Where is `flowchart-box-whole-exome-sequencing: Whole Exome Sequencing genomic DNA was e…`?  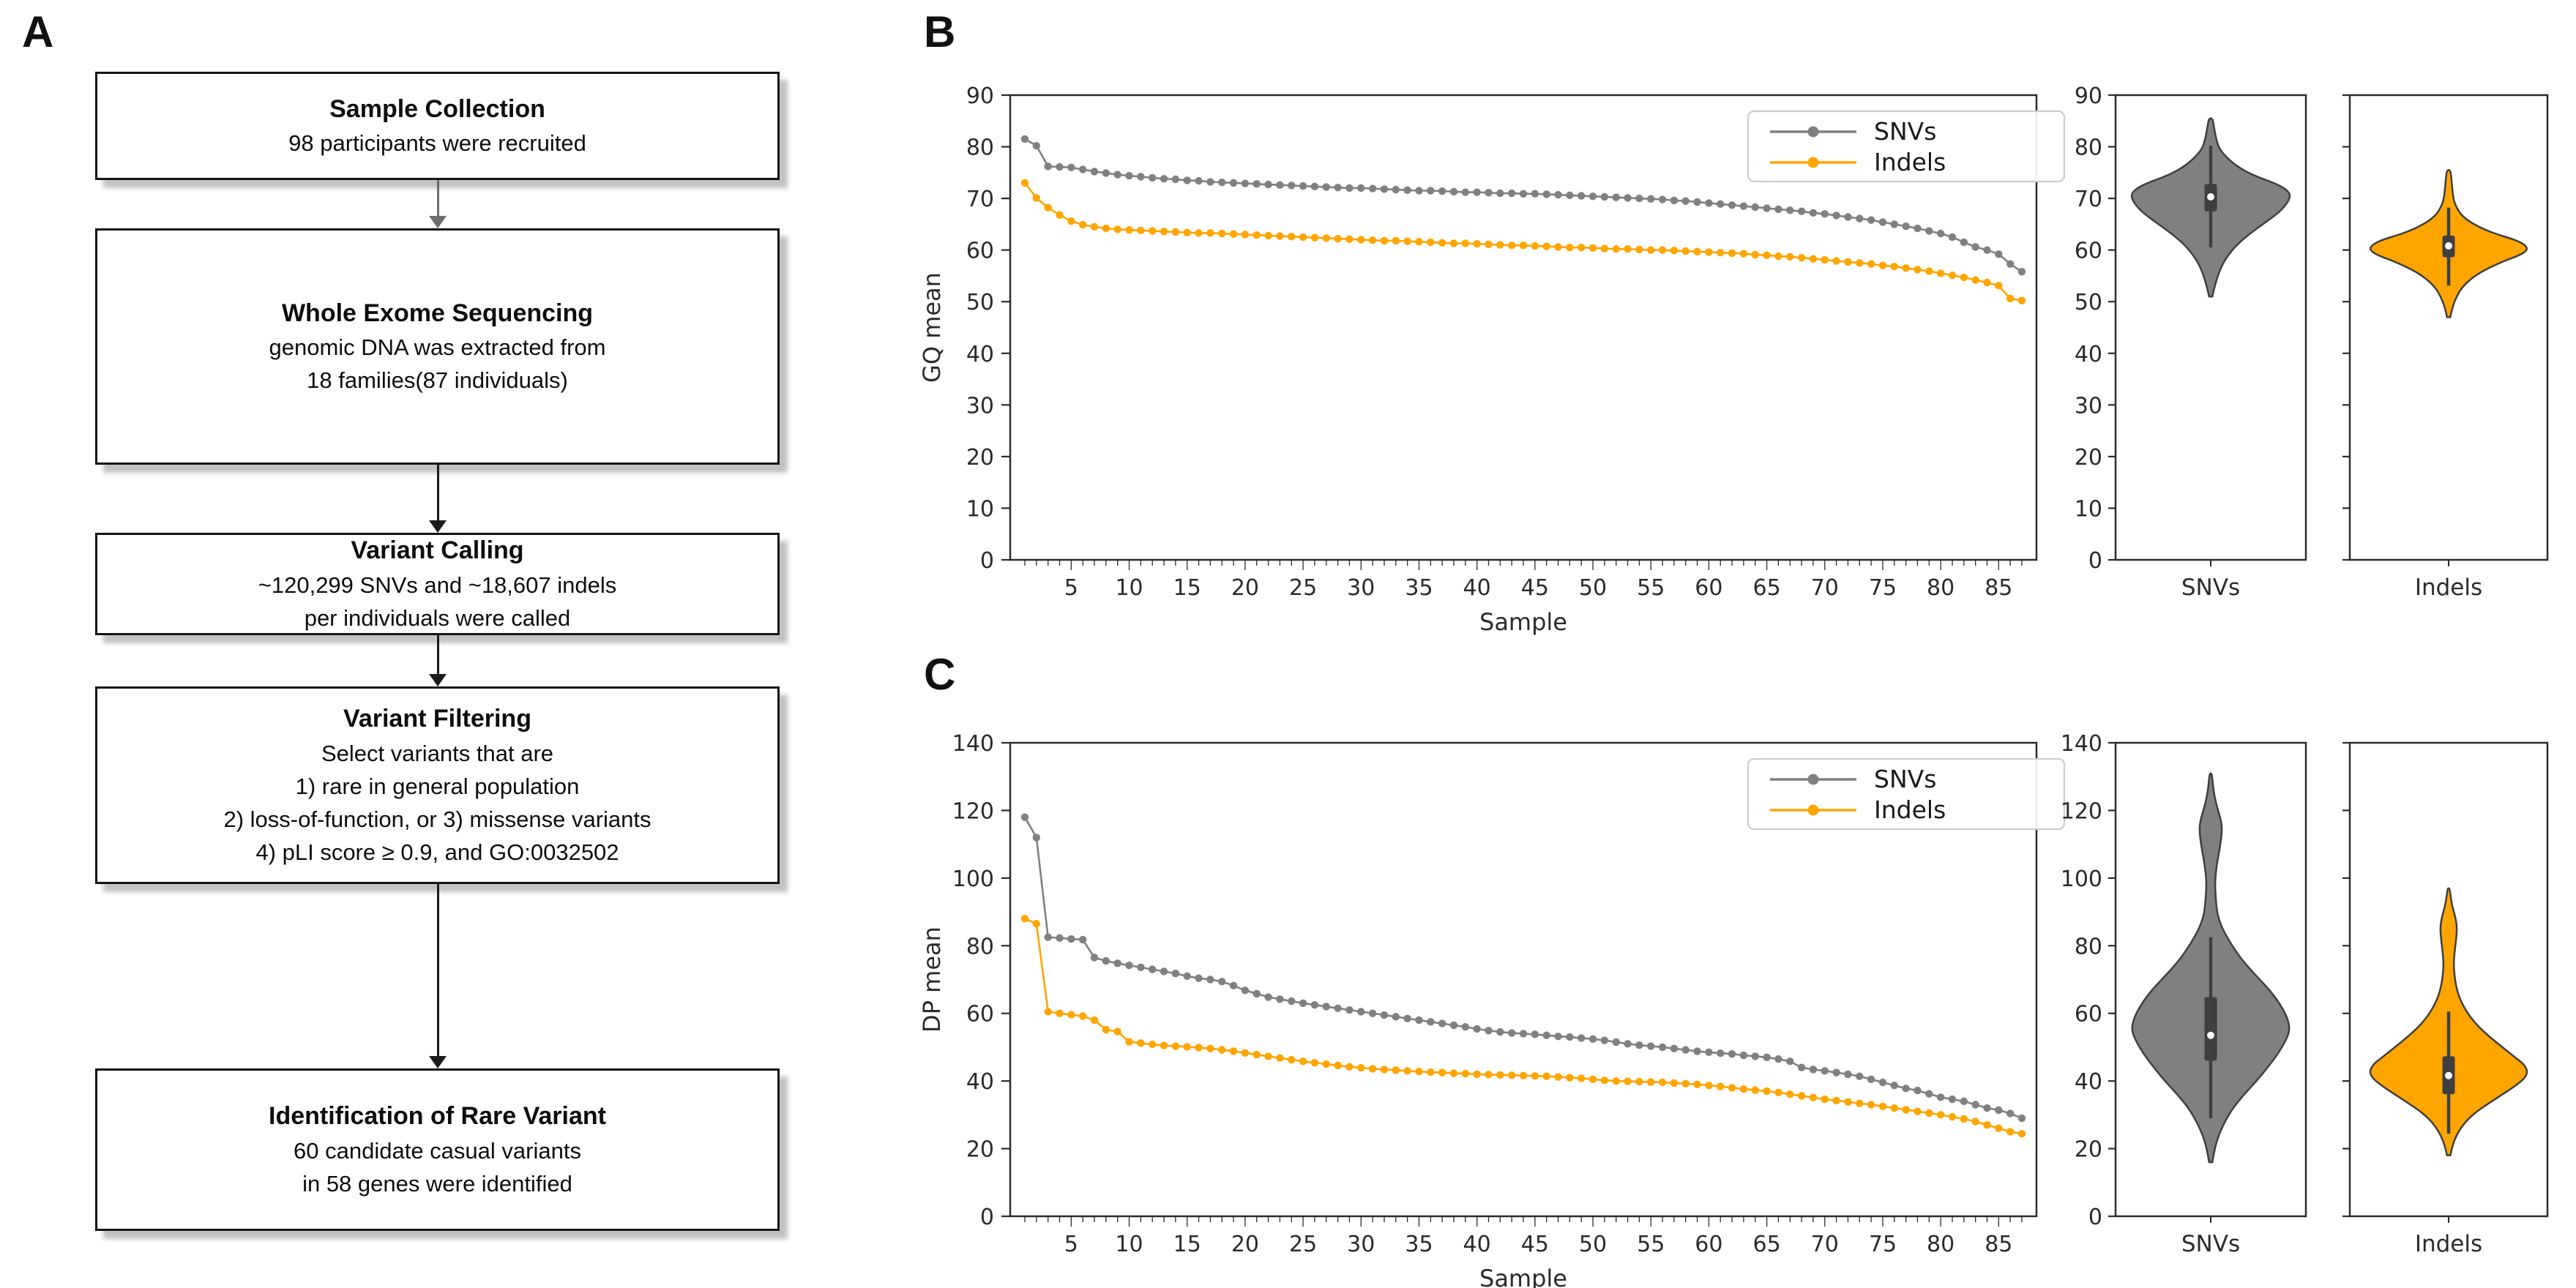 flowchart-box-whole-exome-sequencing: Whole Exome Sequencing genomic DNA was e… is located at coordinates (437, 346).